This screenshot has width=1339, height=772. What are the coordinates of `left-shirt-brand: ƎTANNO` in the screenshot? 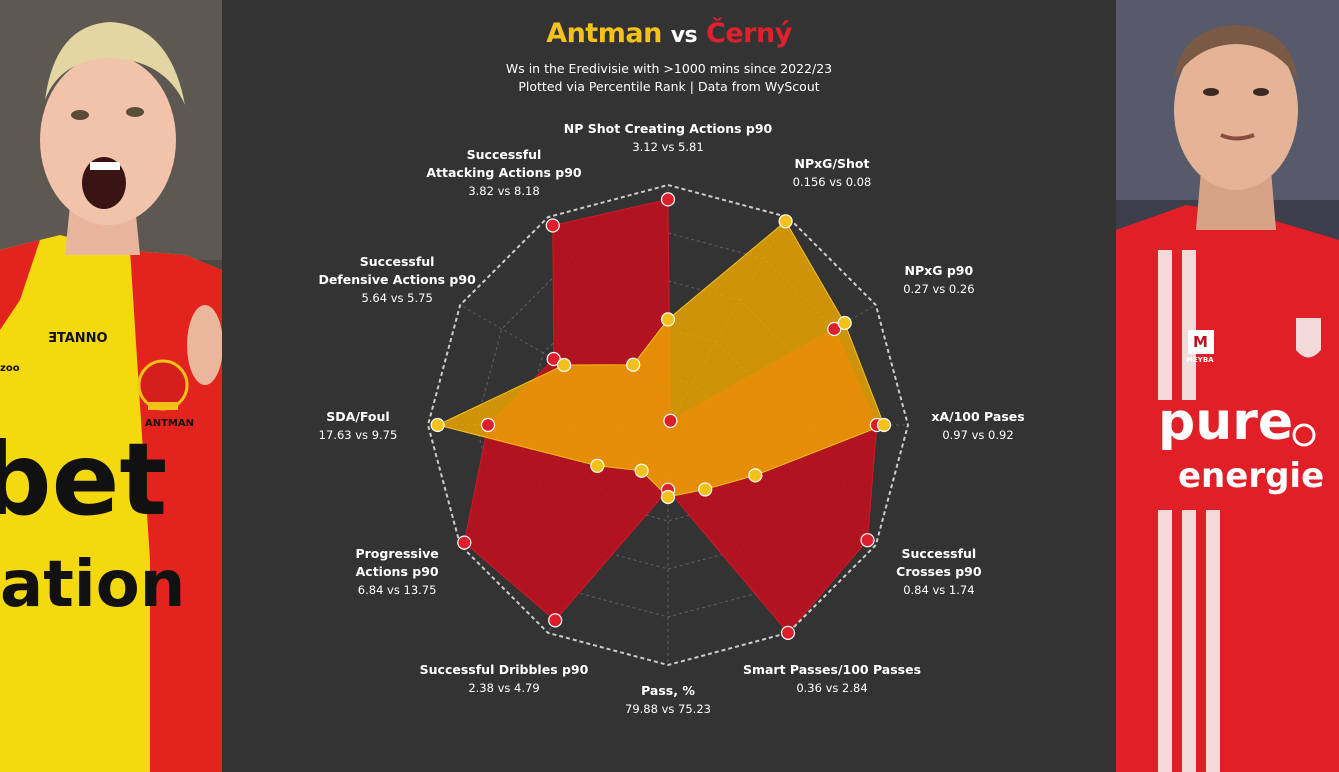 It's located at (78, 338).